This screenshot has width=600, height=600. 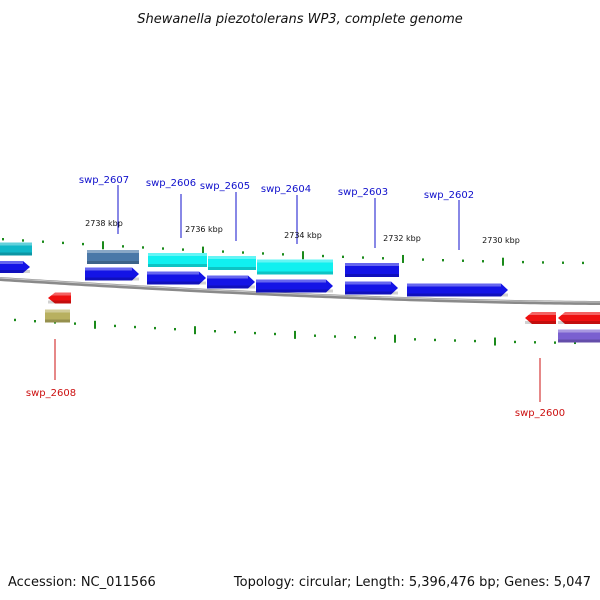 What do you see at coordinates (303, 235) in the screenshot?
I see `scale-label: 2734 kbp` at bounding box center [303, 235].